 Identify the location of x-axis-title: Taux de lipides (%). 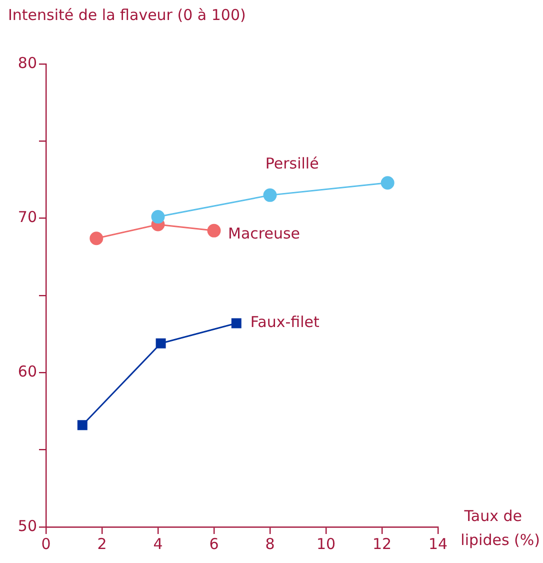
(500, 527).